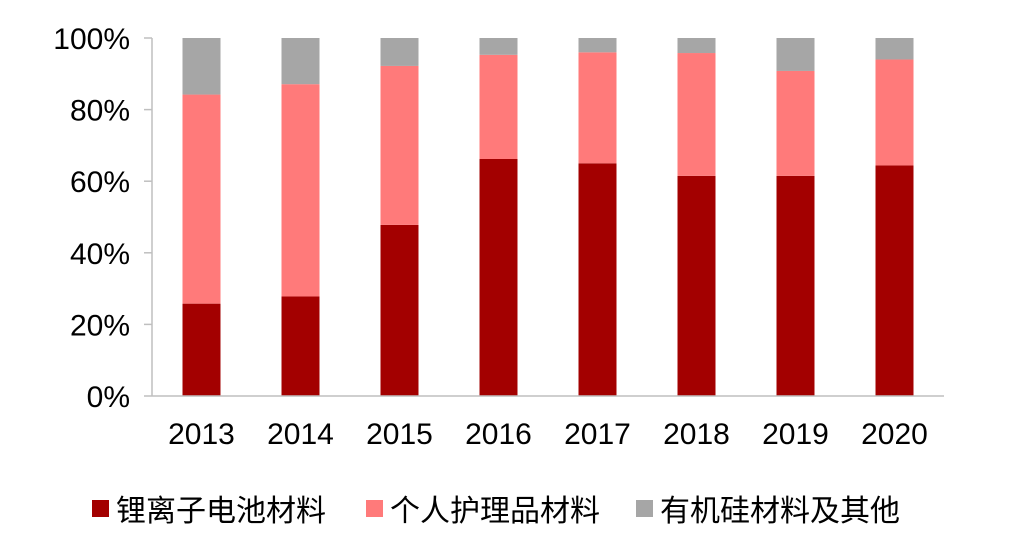 The height and width of the screenshot is (543, 1009). I want to click on legend-label: 个人护理品材料, so click(495, 511).